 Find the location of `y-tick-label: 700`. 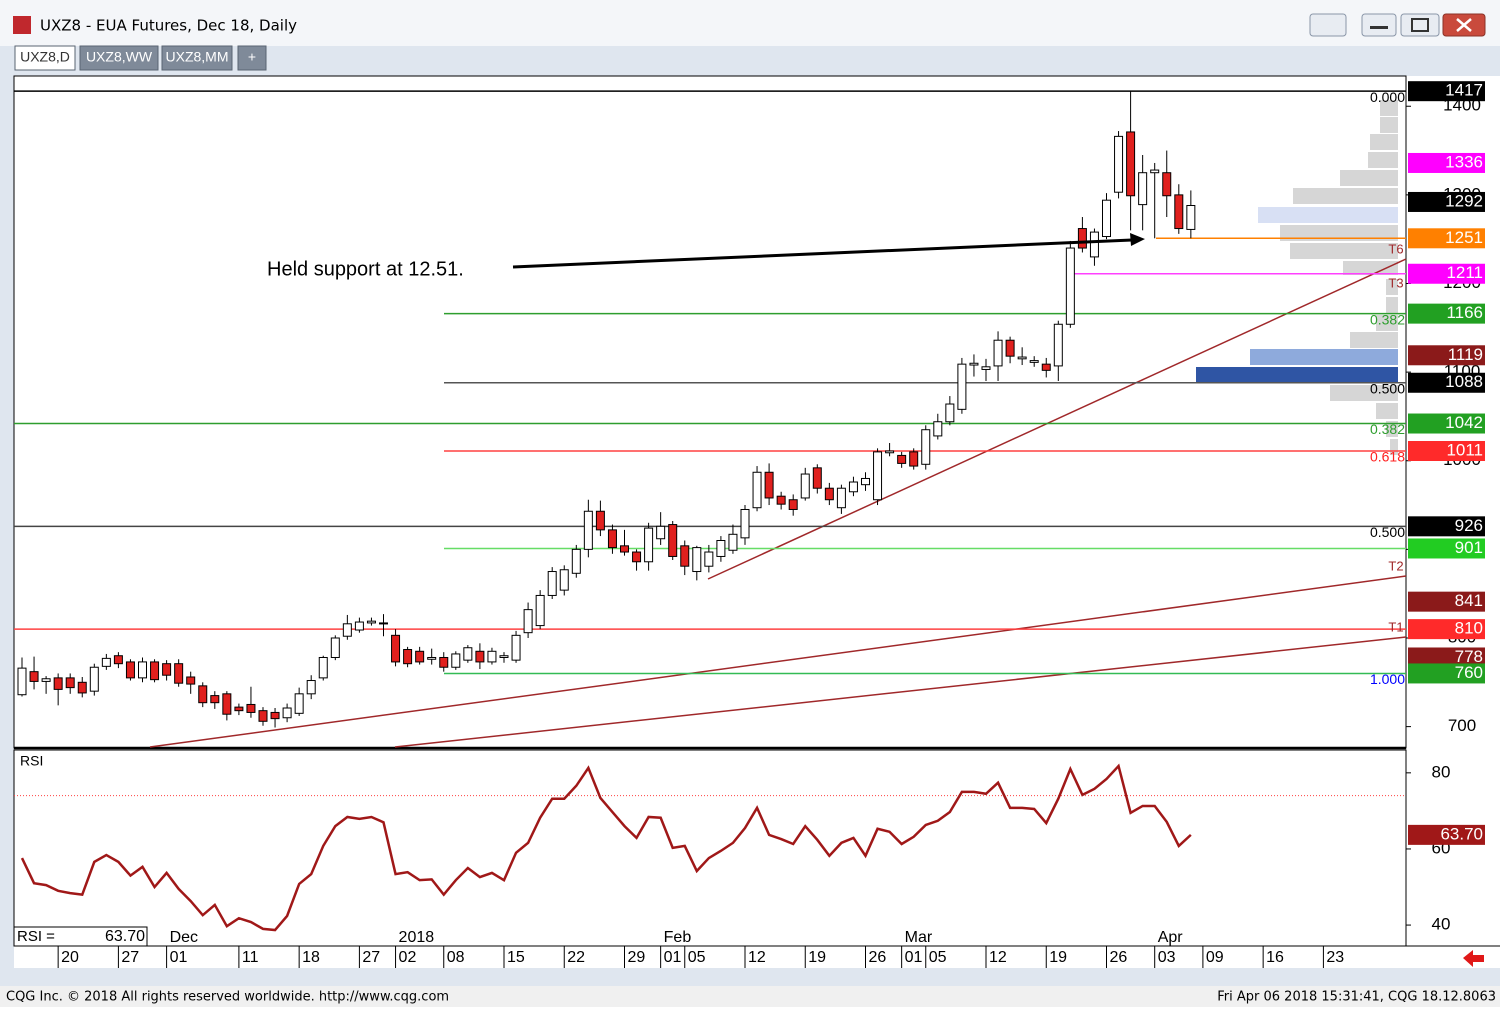

y-tick-label: 700 is located at coordinates (1462, 725).